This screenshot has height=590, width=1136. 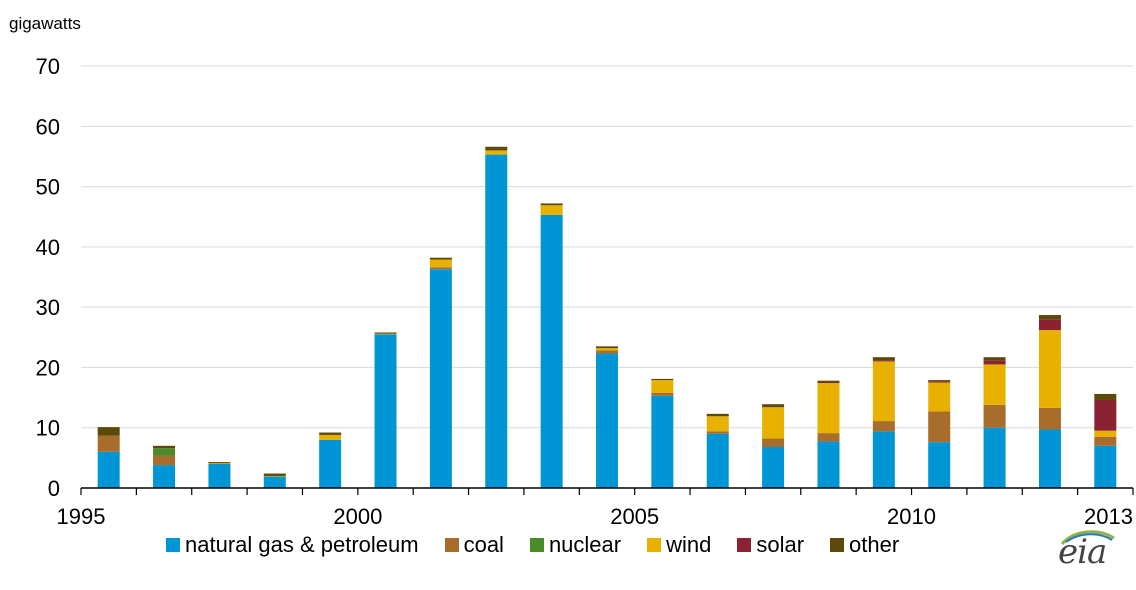 What do you see at coordinates (48, 428) in the screenshot?
I see `y-tick-label: 10` at bounding box center [48, 428].